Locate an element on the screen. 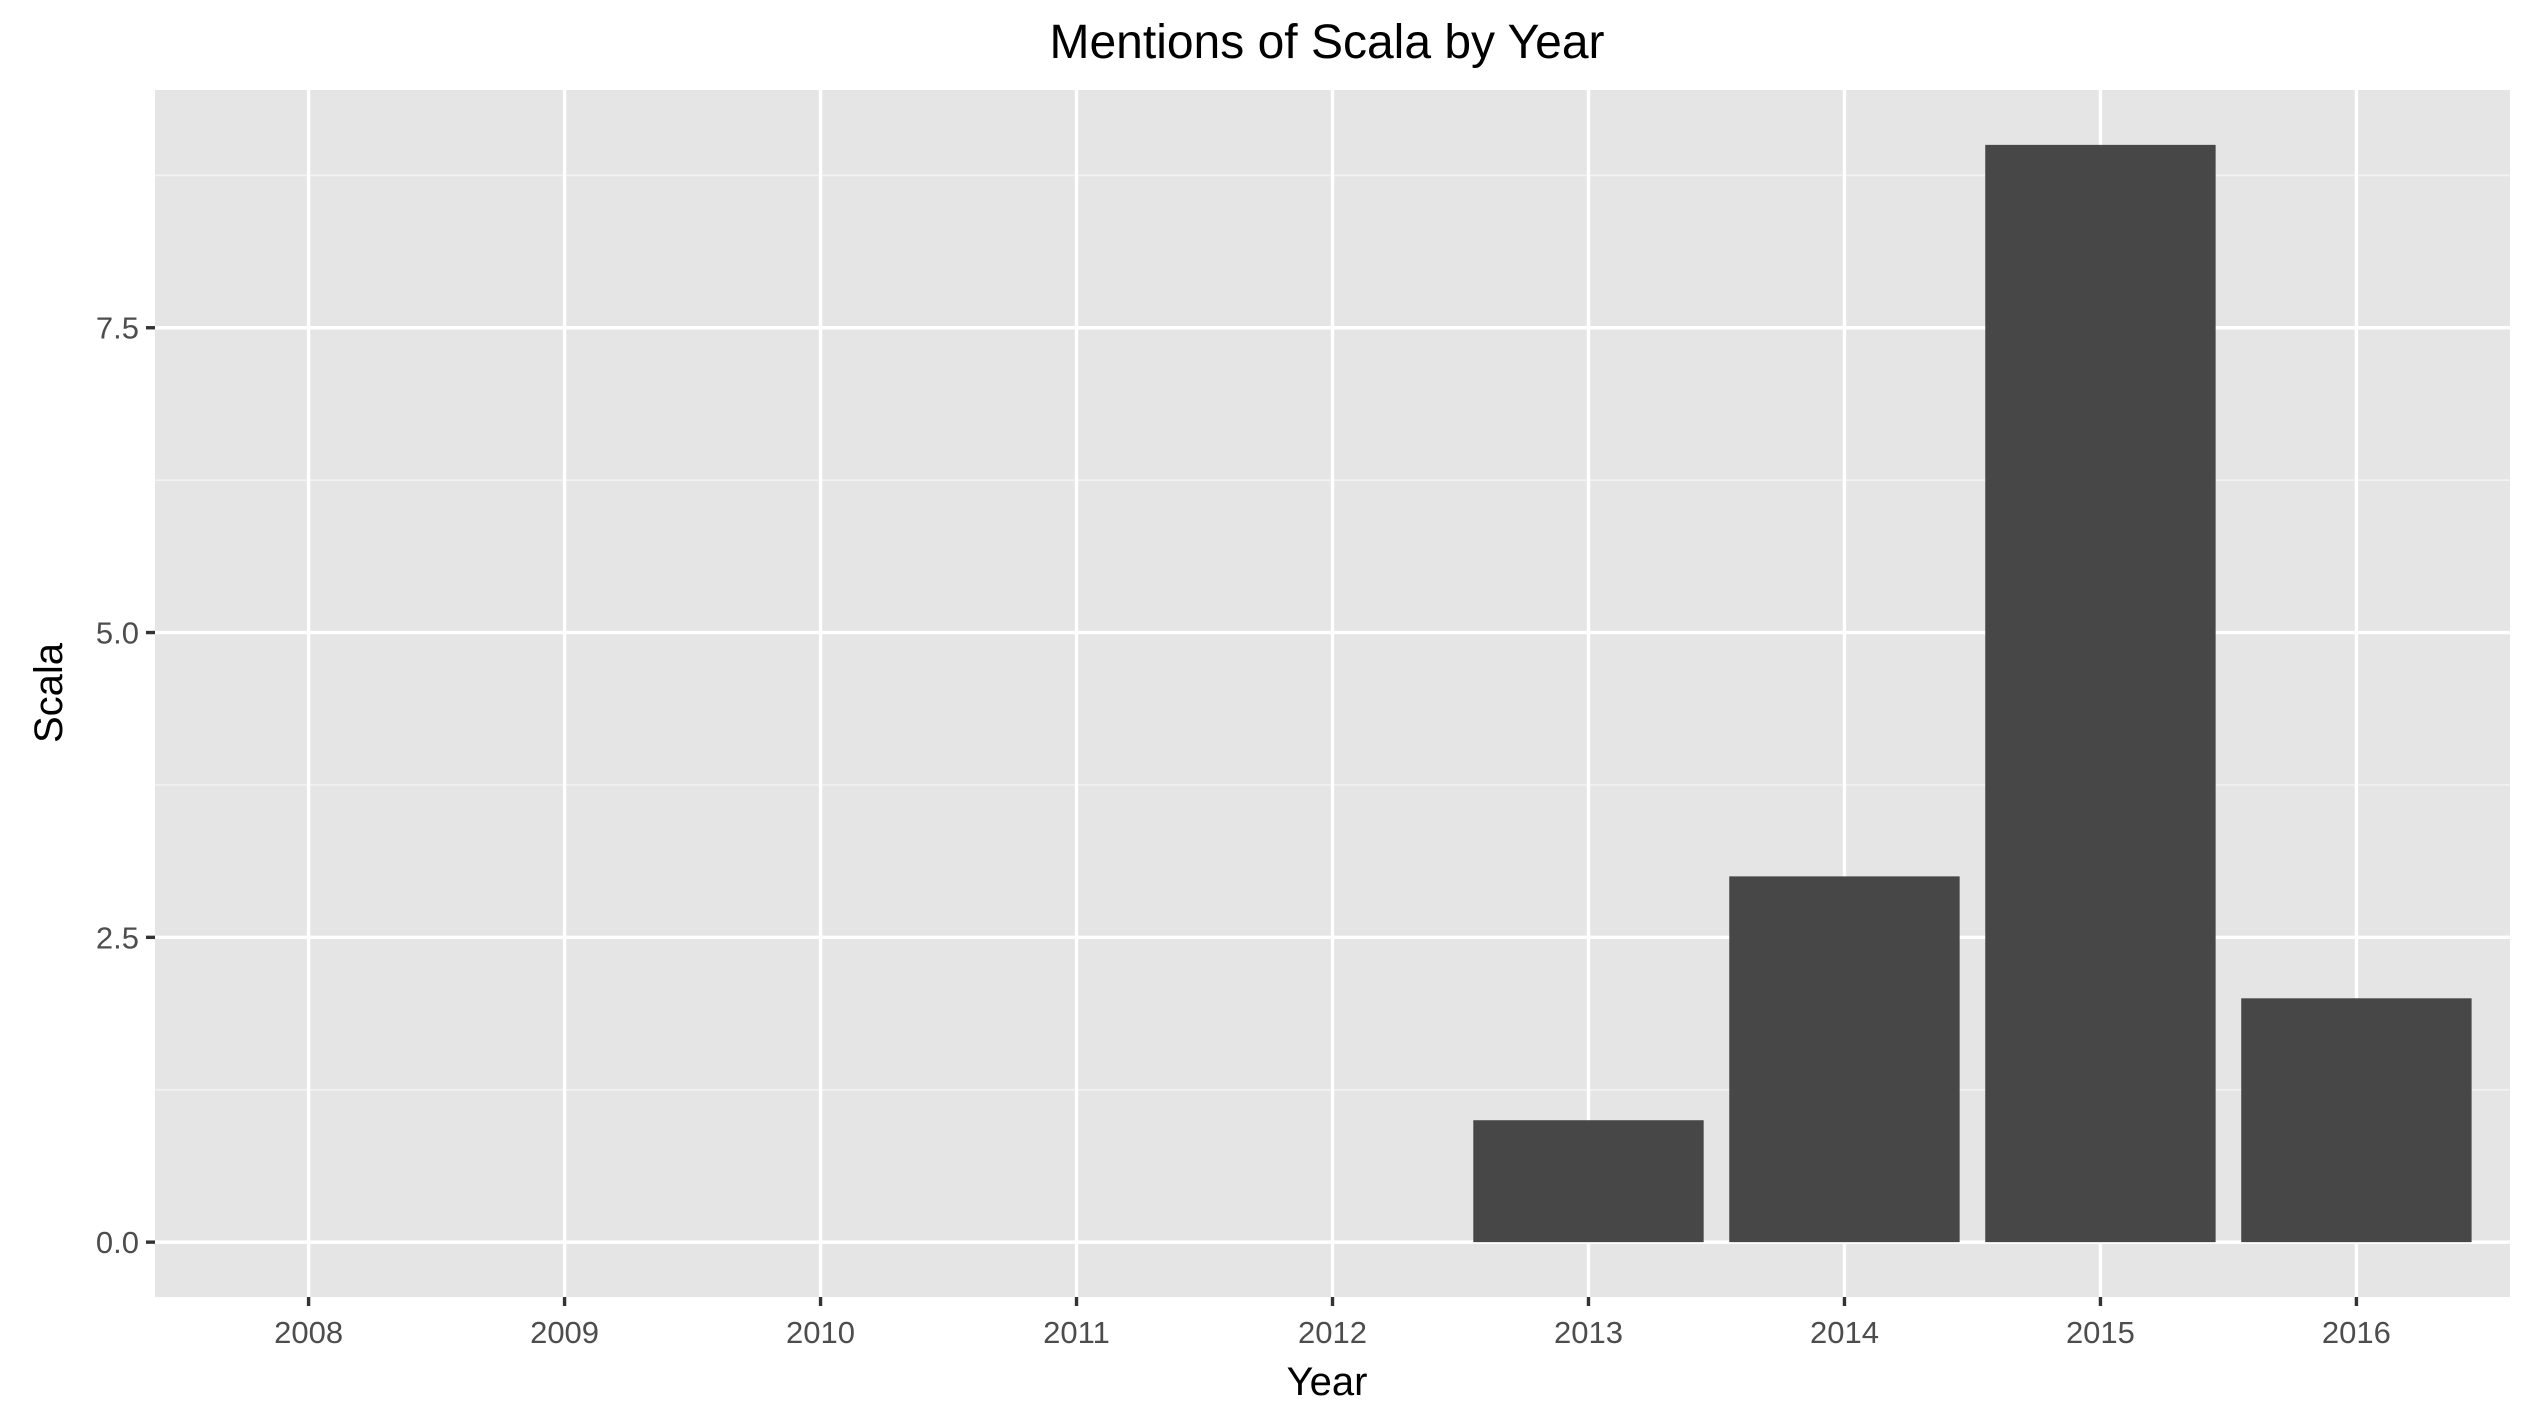 The height and width of the screenshot is (1425, 2525). bar-2015 is located at coordinates (2100, 693).